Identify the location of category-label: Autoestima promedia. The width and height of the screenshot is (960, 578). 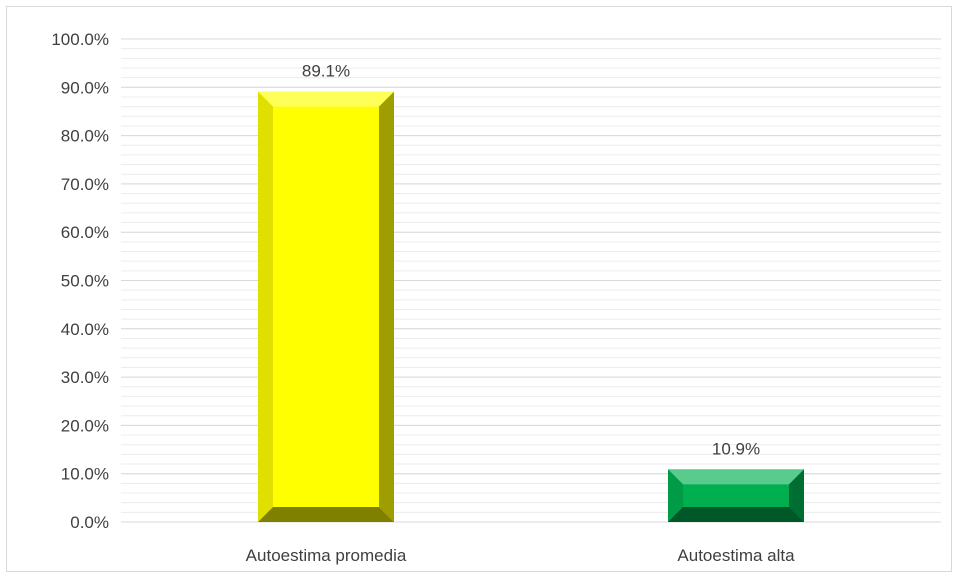
(326, 555).